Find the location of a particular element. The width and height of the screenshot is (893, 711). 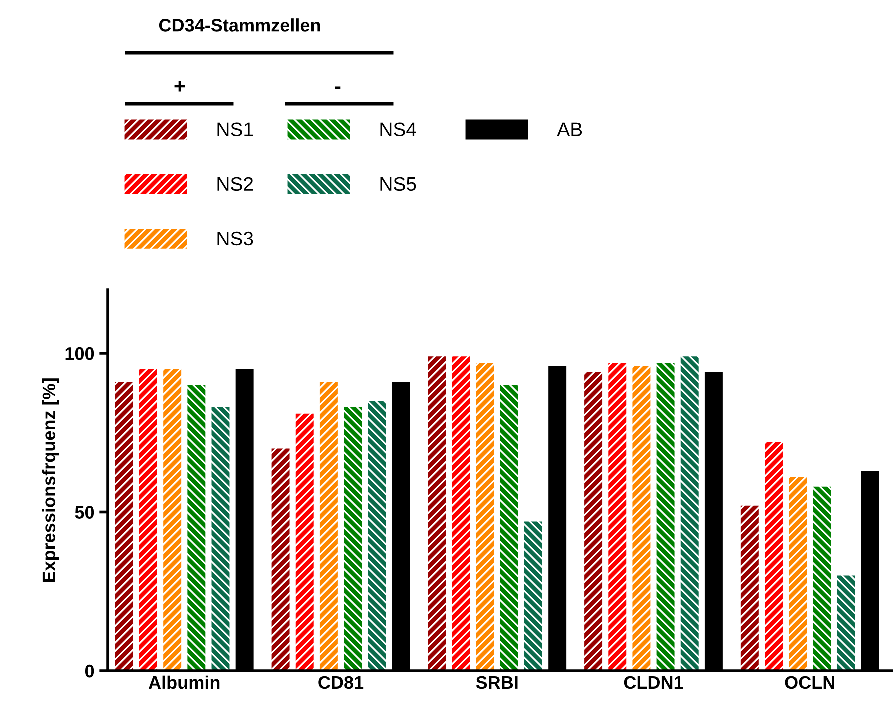

legend-label: NS3 is located at coordinates (236, 239).